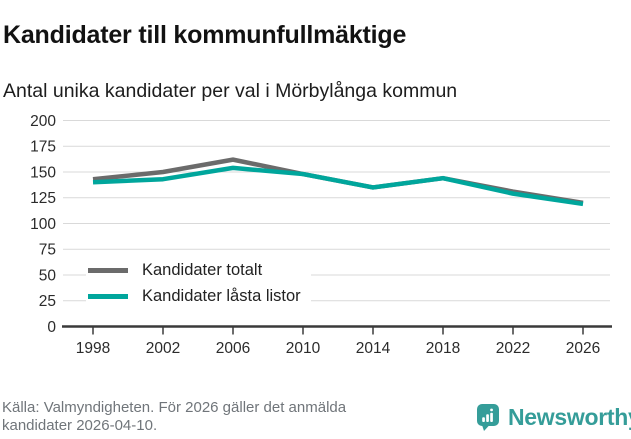  I want to click on newsworthy-wordmark: Newsworthy, so click(569, 417).